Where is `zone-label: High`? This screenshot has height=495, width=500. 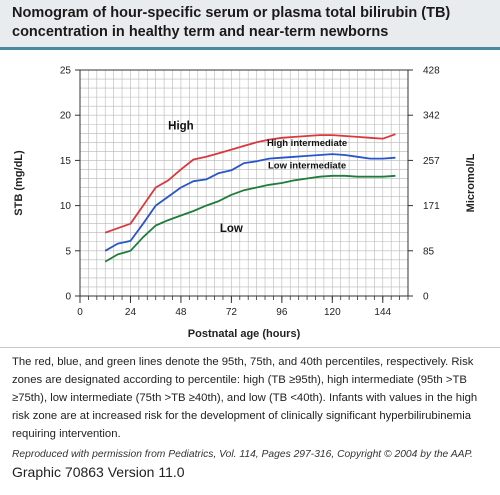 zone-label: High is located at coordinates (181, 127).